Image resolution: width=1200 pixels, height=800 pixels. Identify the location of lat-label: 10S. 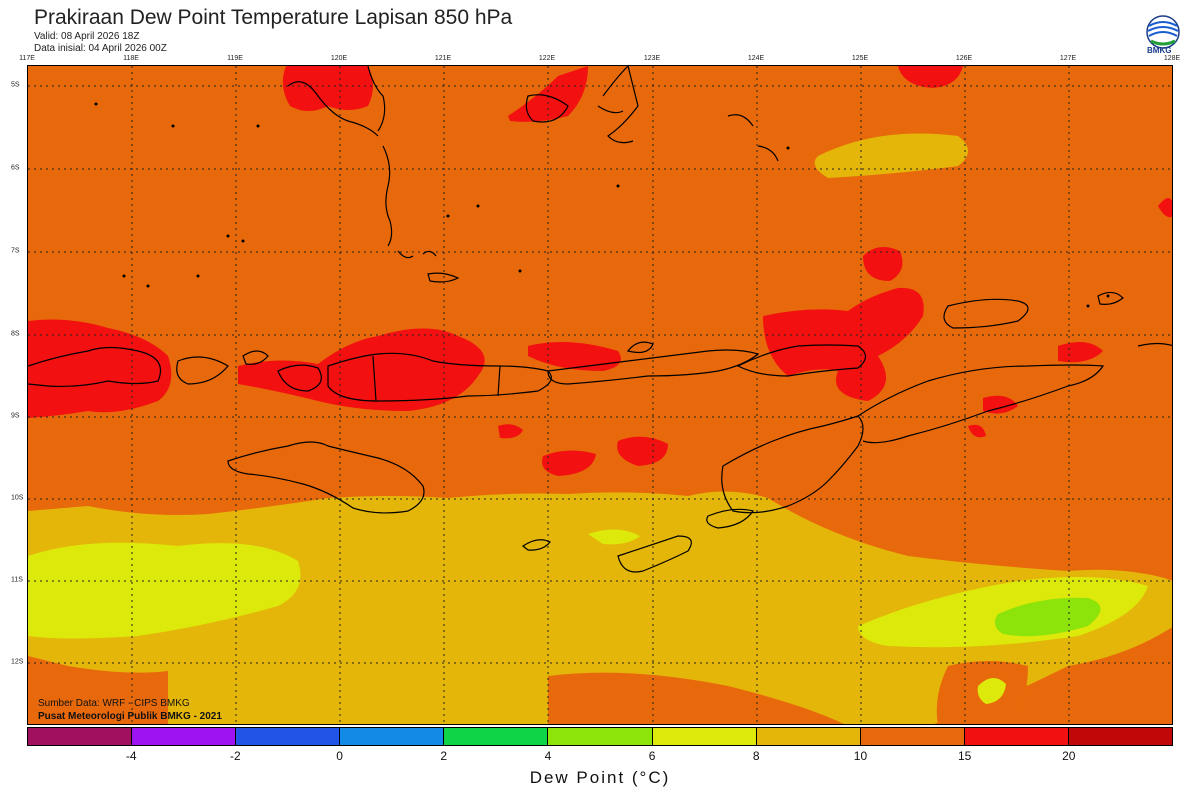
(17, 498).